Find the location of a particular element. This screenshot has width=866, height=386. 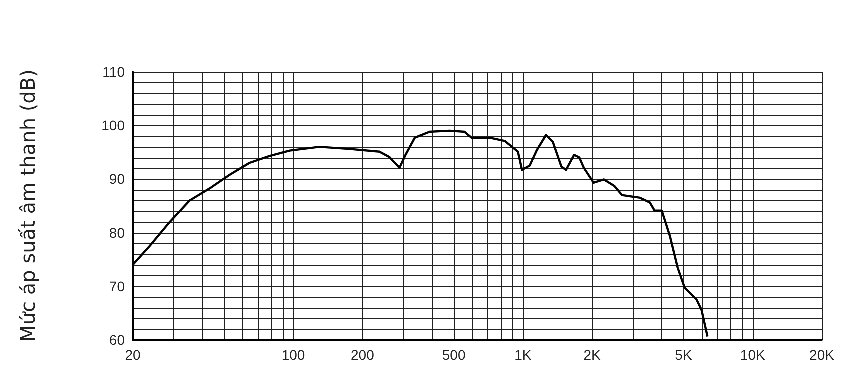

y-tick-label: 80 is located at coordinates (117, 232).